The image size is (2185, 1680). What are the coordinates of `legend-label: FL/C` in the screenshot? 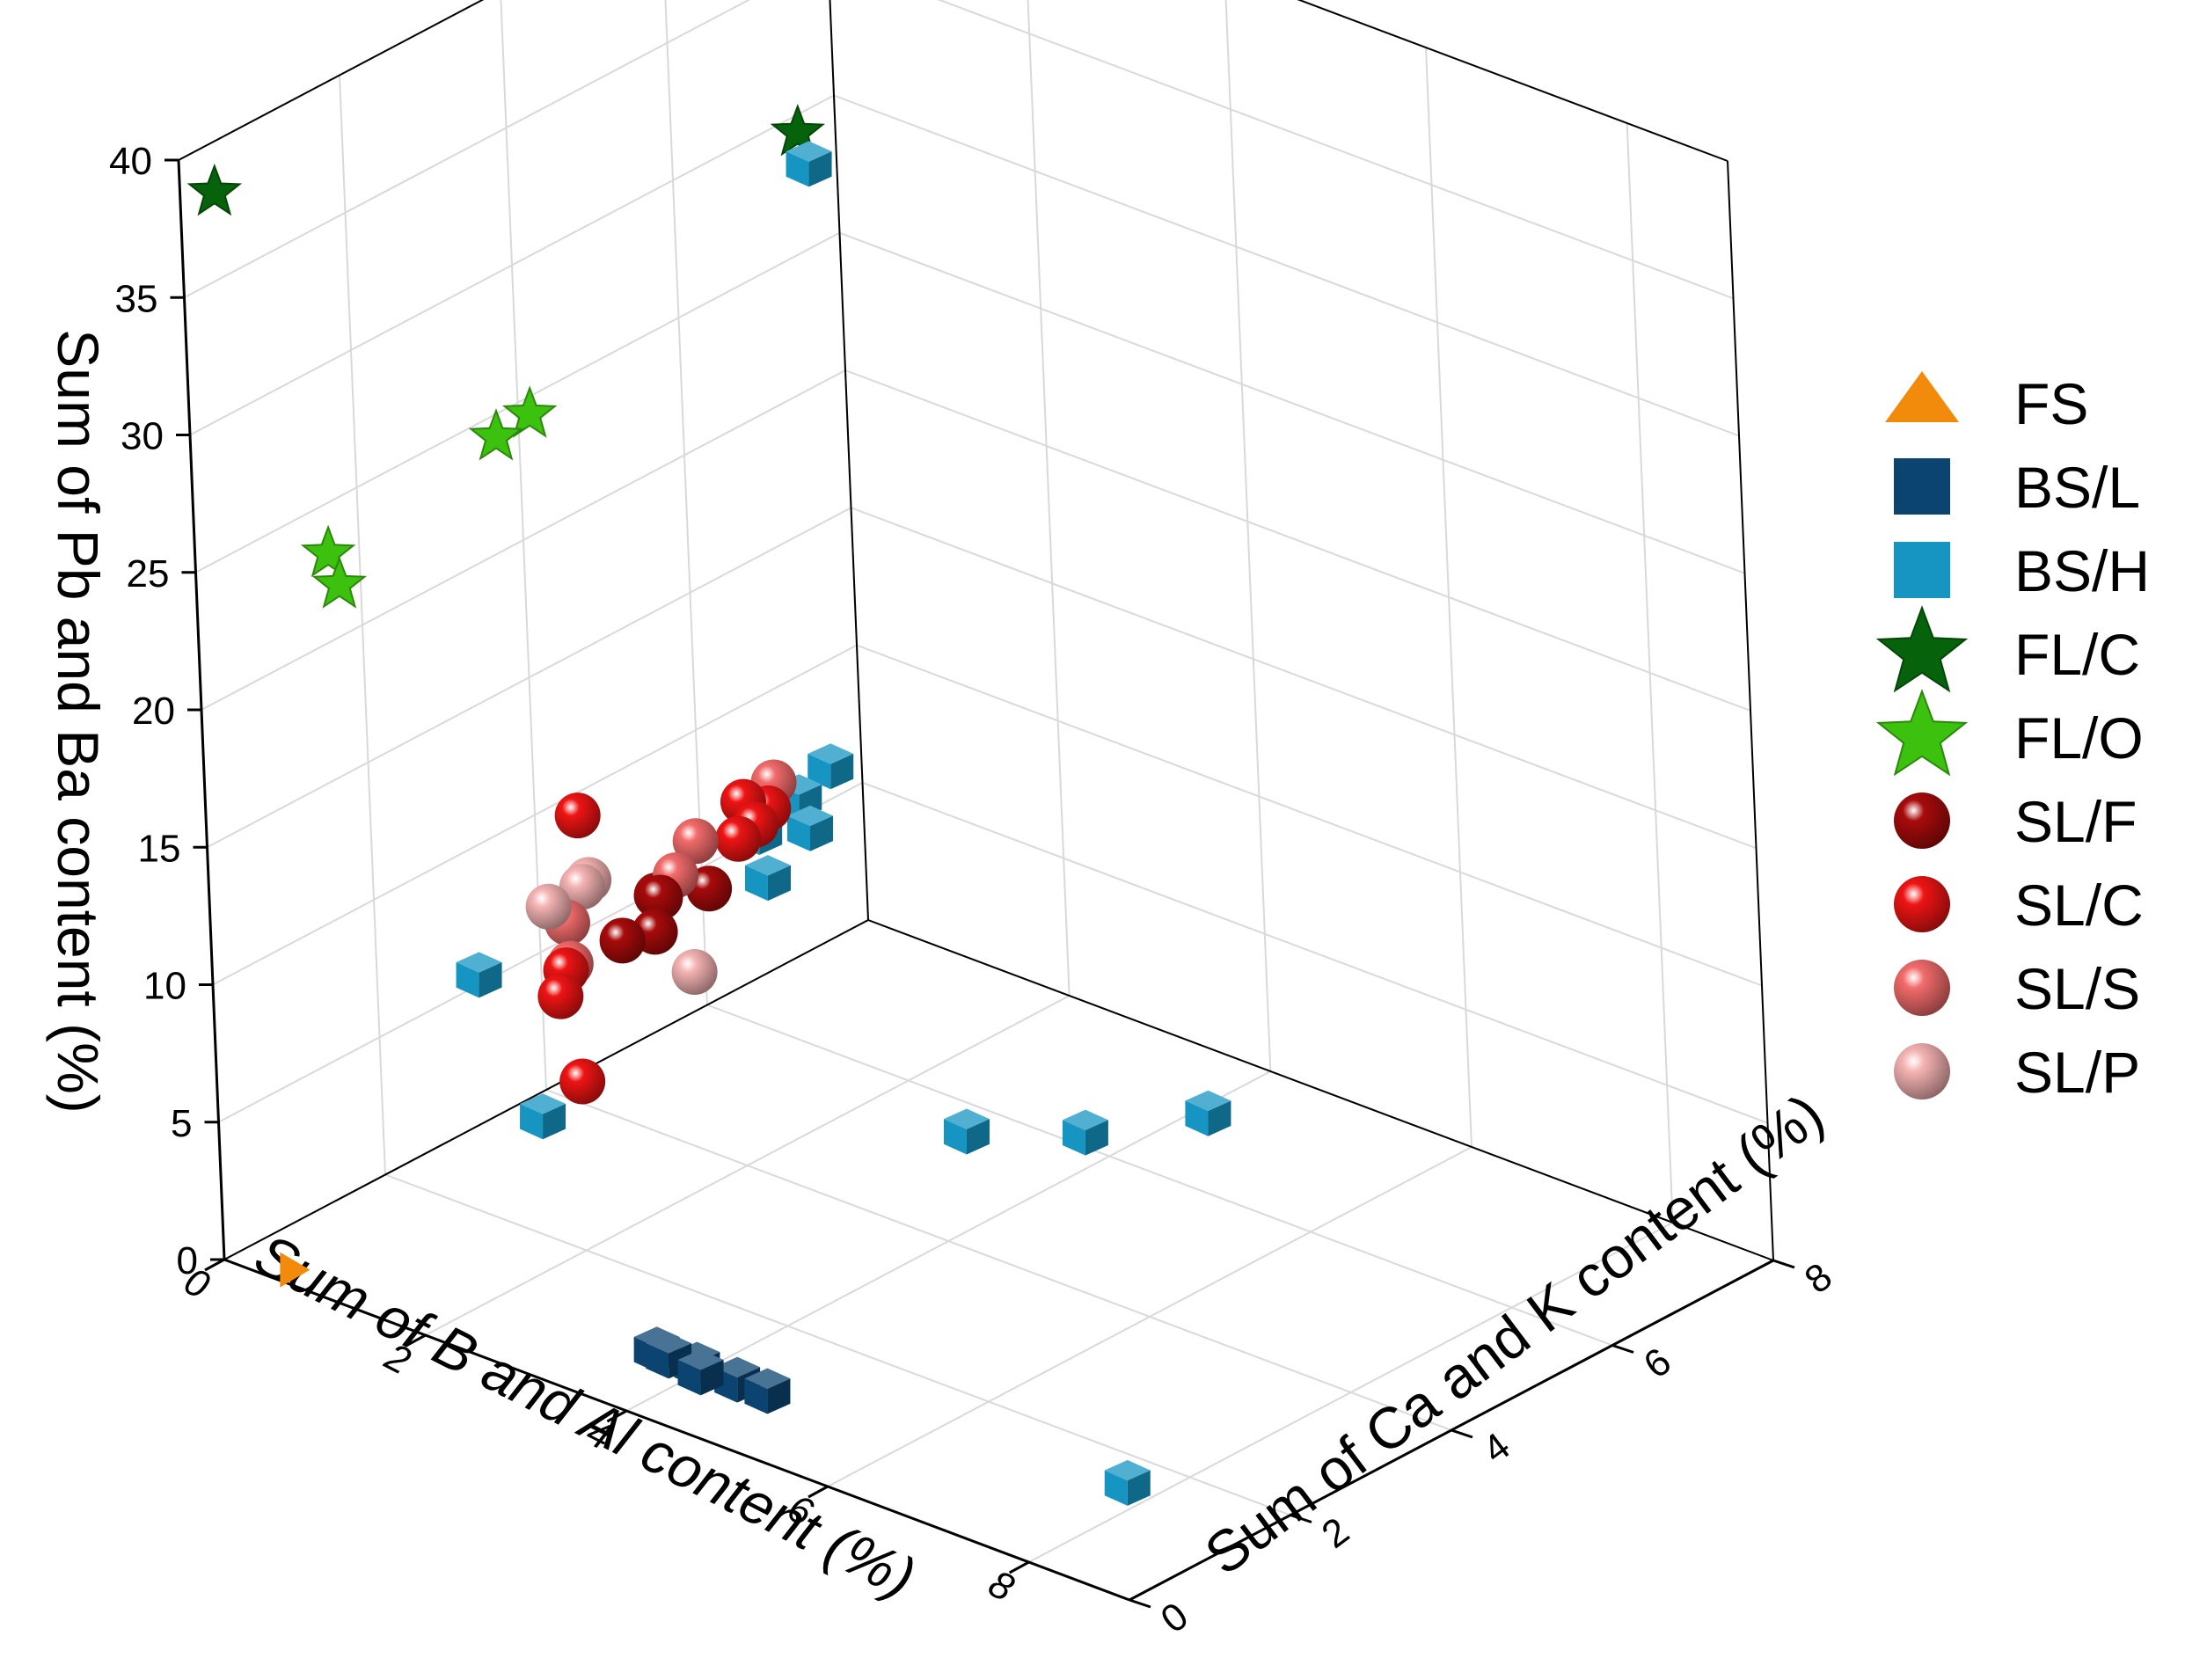 It's located at (2077, 654).